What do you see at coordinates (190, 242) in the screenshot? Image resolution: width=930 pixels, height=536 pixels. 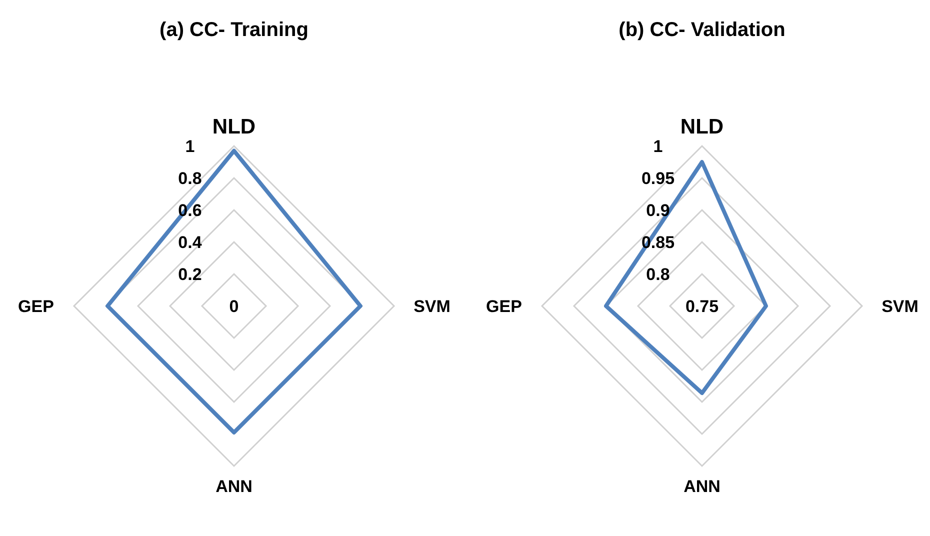 I see `y-tick-label: 0.4` at bounding box center [190, 242].